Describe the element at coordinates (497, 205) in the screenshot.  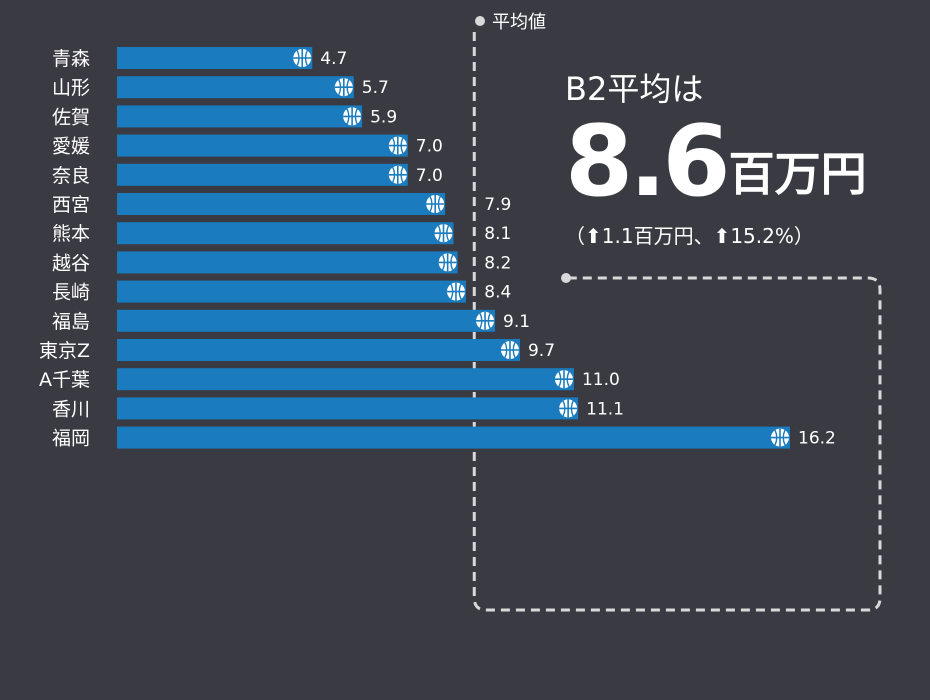
I see `value-label: 7.9` at that location.